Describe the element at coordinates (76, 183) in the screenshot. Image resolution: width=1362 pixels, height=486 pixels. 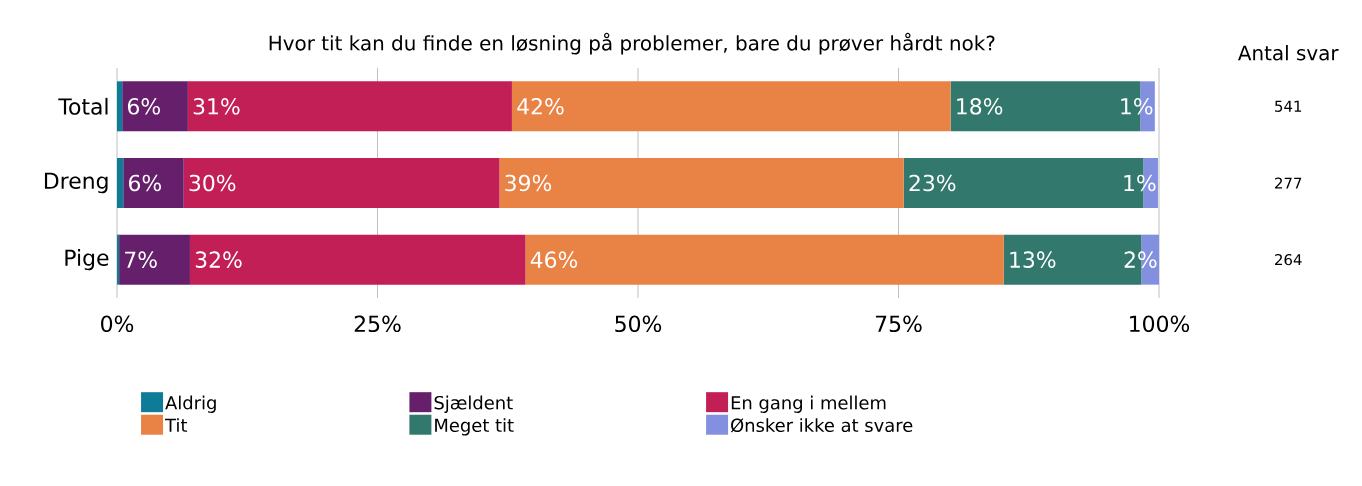
I see `y-tick-label: Dreng` at that location.